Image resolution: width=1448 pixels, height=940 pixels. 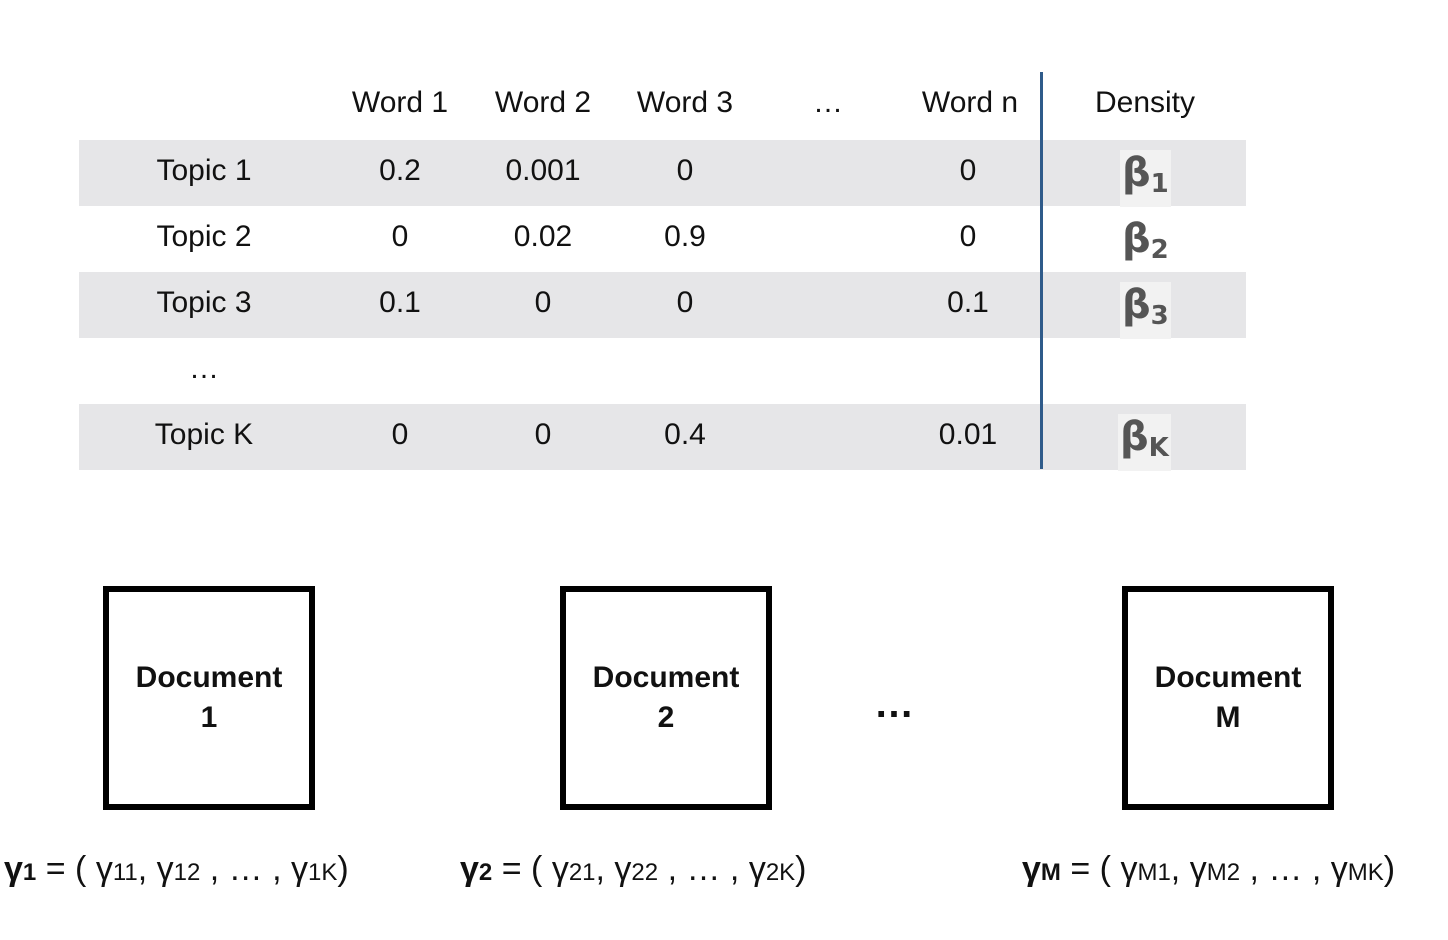 What do you see at coordinates (209, 698) in the screenshot?
I see `document-1-box: Document 1` at bounding box center [209, 698].